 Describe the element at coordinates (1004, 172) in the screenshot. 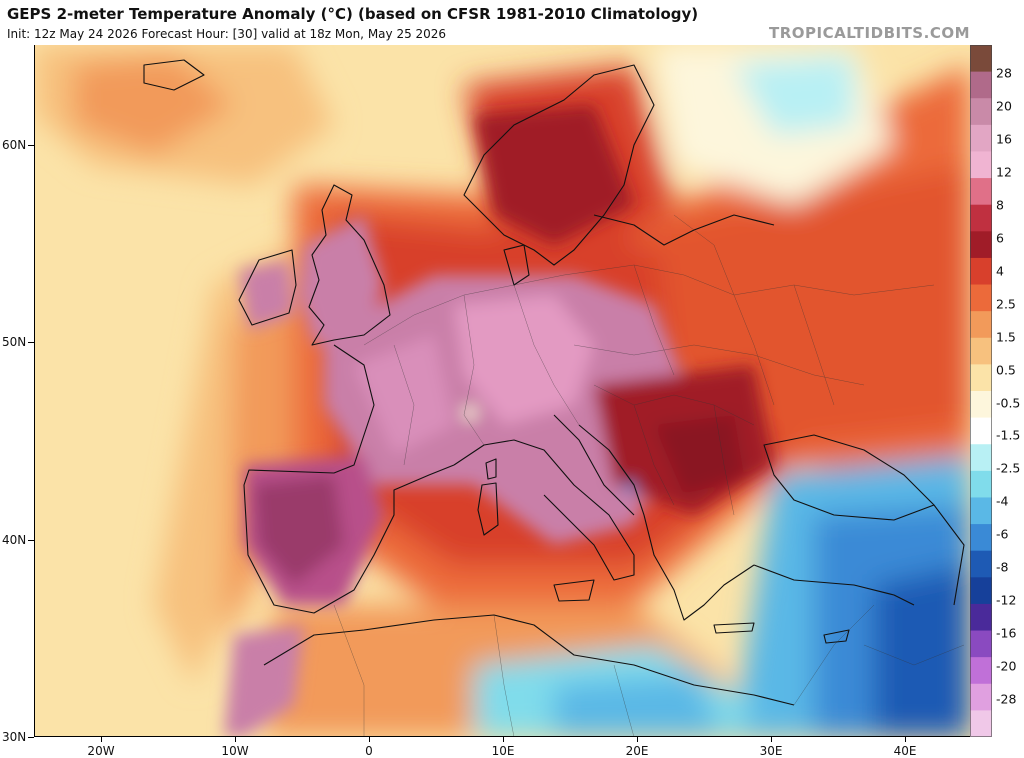

I see `colorbar-label: 12` at that location.